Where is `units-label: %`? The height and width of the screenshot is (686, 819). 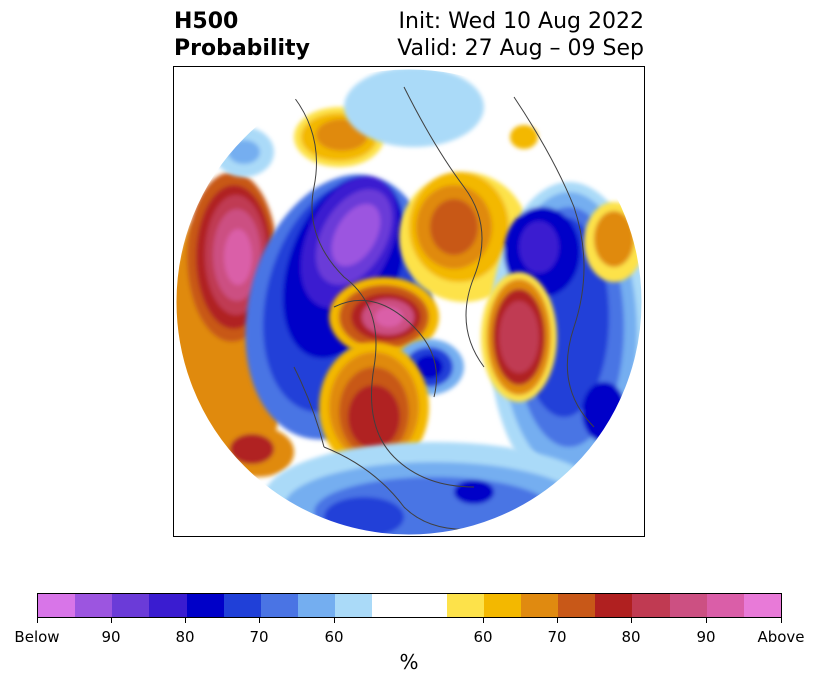
units-label: % is located at coordinates (409, 662).